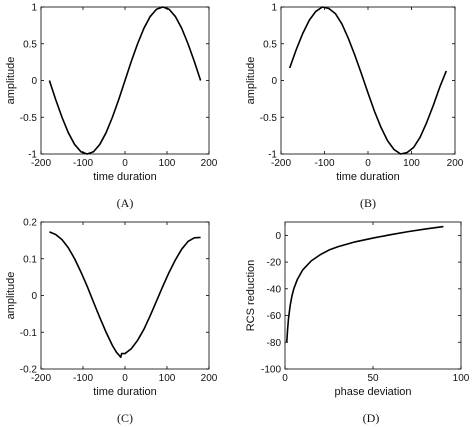  I want to click on panel-label: (D), so click(371, 418).